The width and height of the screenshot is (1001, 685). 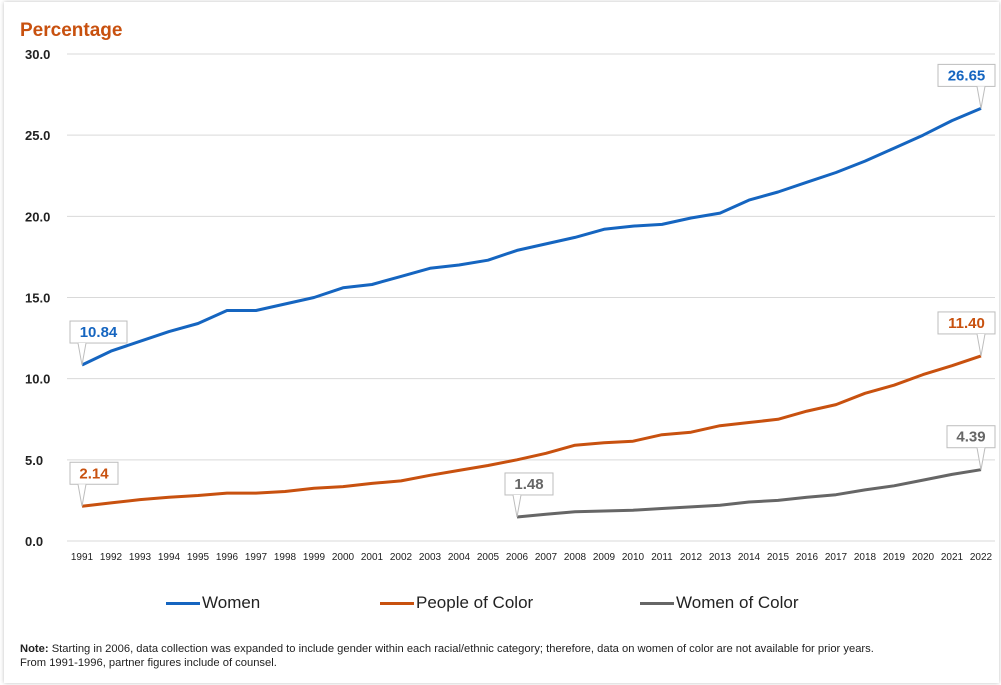 What do you see at coordinates (183, 603) in the screenshot?
I see `legend-swatch-women` at bounding box center [183, 603].